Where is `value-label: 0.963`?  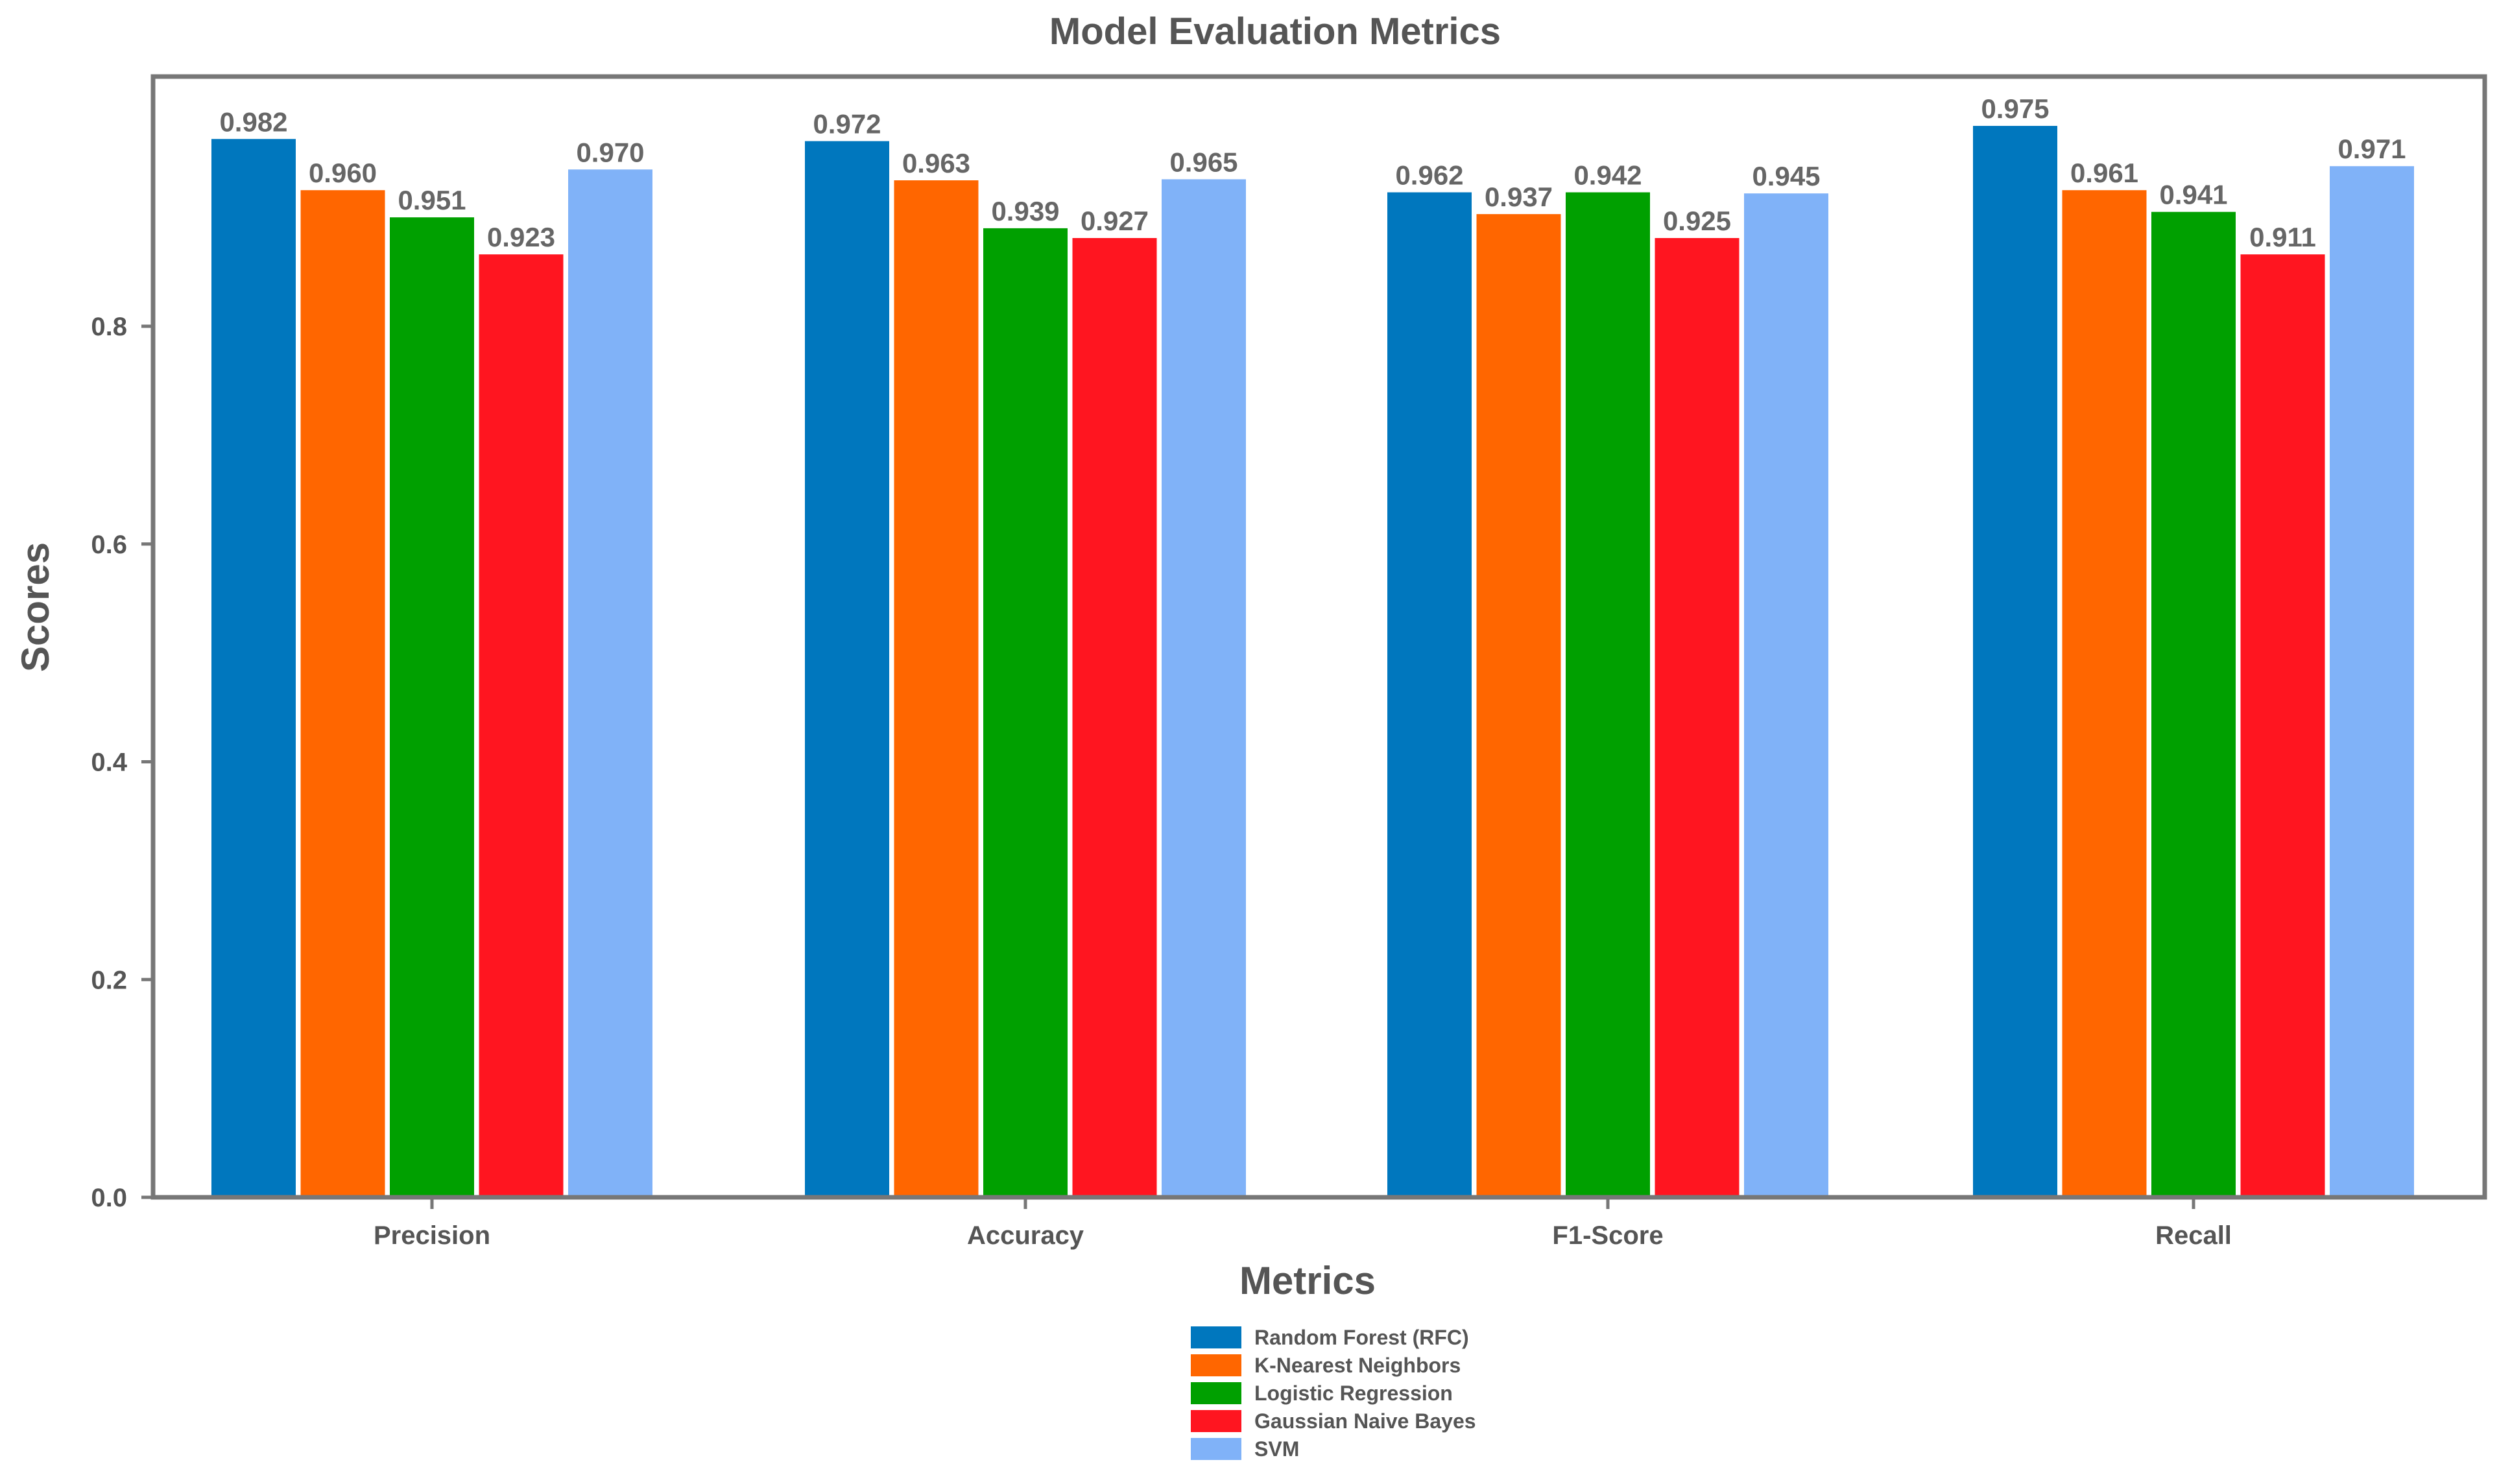 value-label: 0.963 is located at coordinates (936, 163).